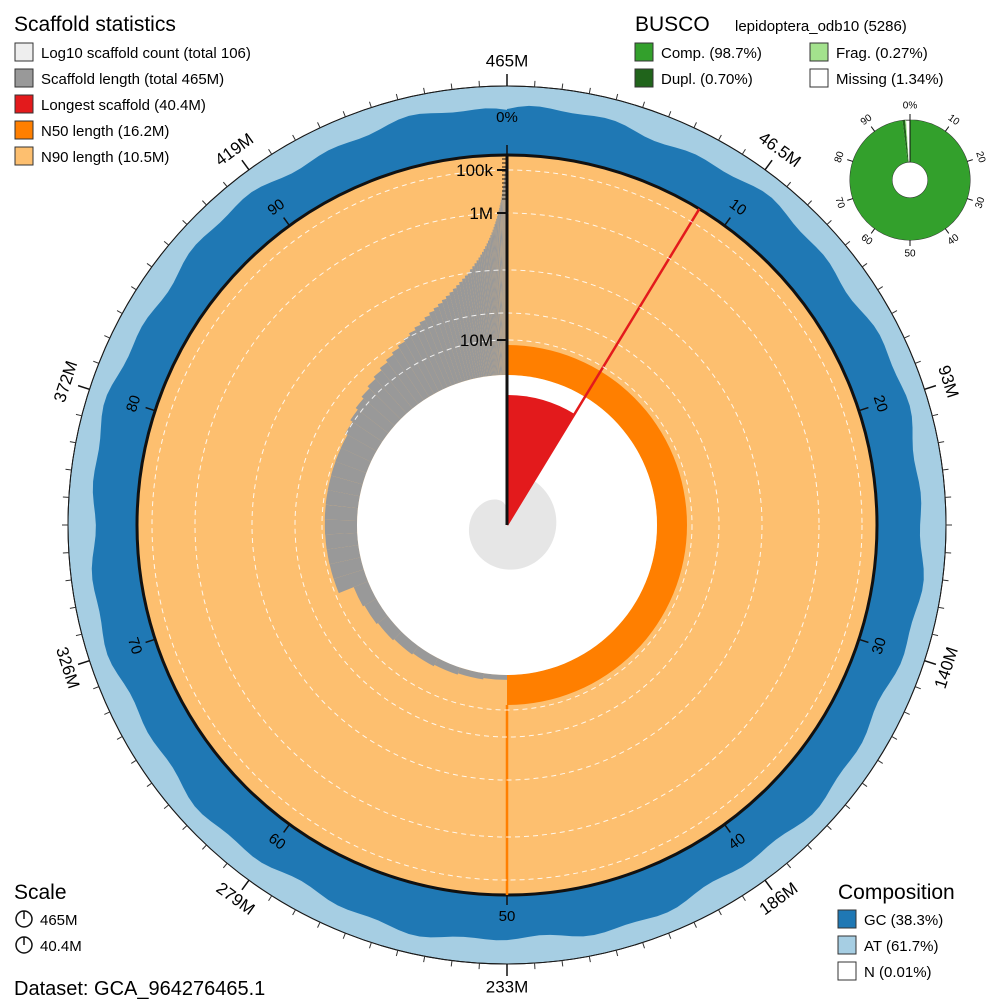 Image resolution: width=1000 pixels, height=1006 pixels. What do you see at coordinates (910, 106) in the screenshot?
I see `busco-tick-label: 0%` at bounding box center [910, 106].